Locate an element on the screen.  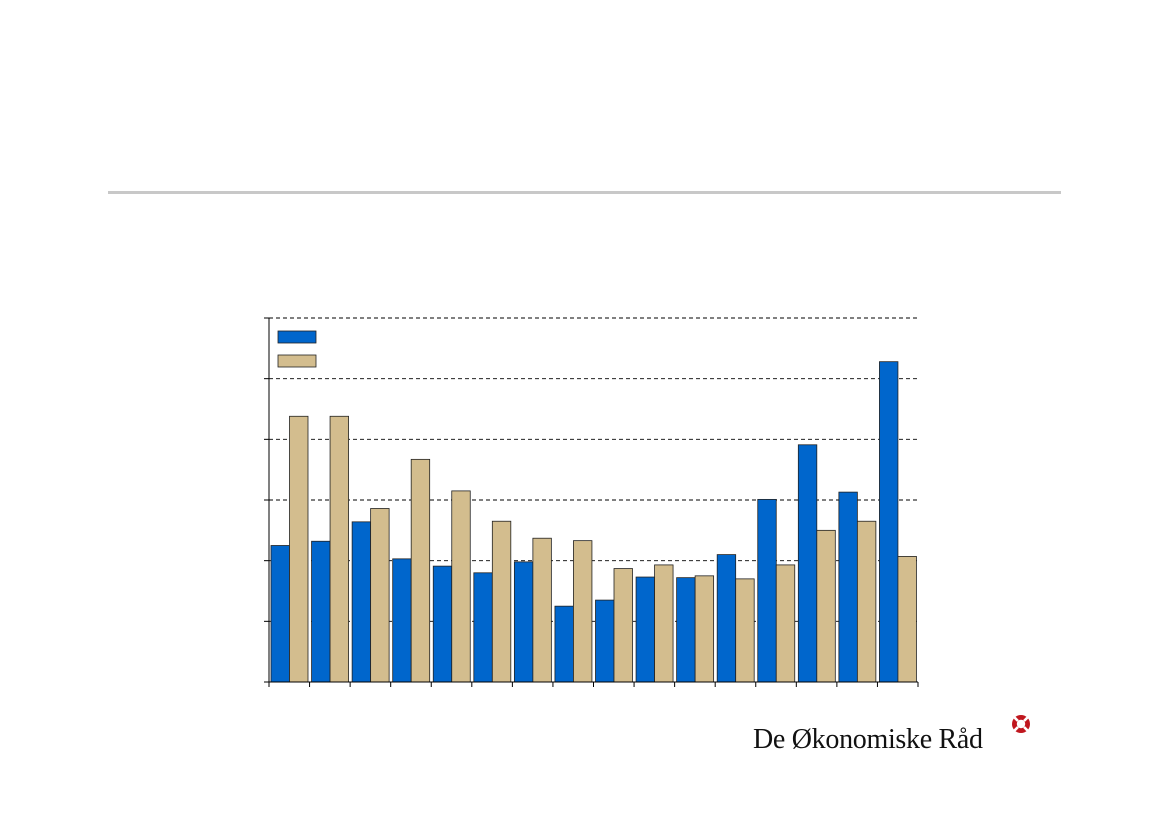
brand-emblem-icon is located at coordinates (1021, 724).